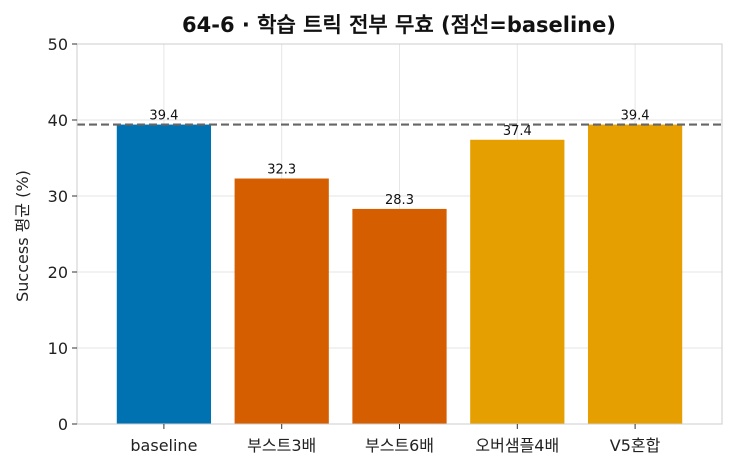  Describe the element at coordinates (517, 445) in the screenshot. I see `x-tick-label-3: 오버샘플4배` at that location.